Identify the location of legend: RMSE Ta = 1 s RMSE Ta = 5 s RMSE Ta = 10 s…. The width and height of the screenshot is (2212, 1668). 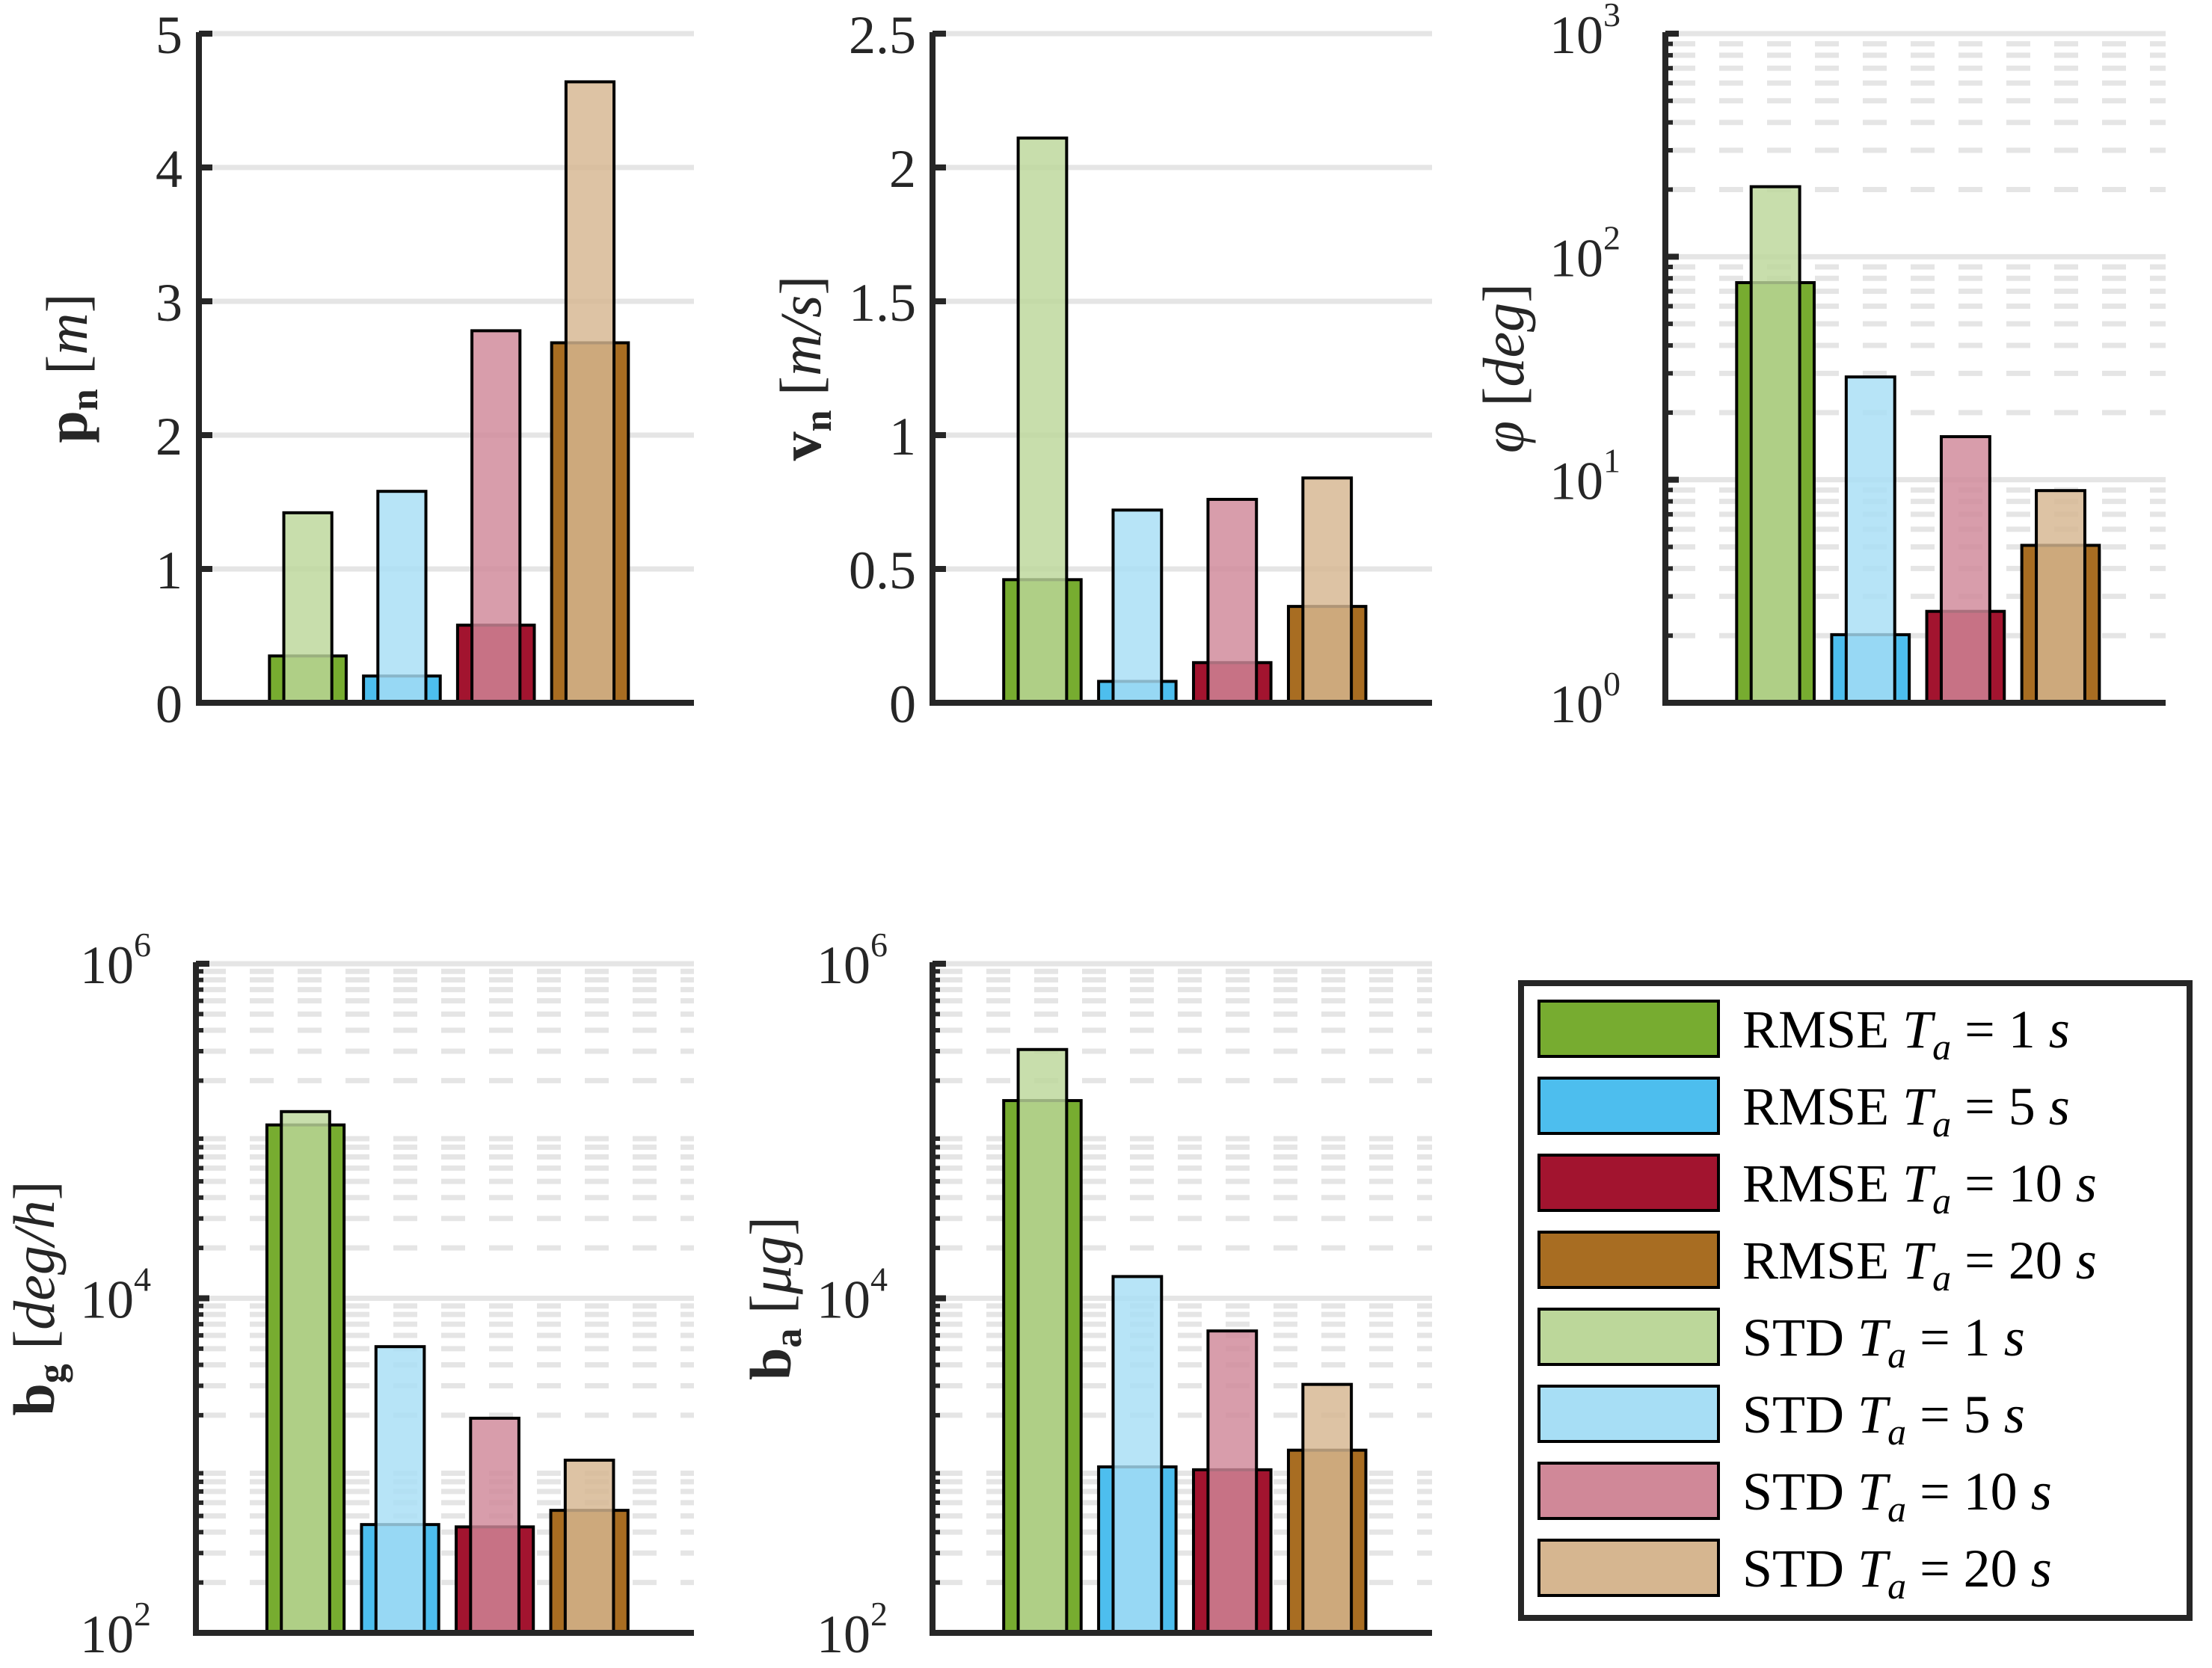
(1855, 1300).